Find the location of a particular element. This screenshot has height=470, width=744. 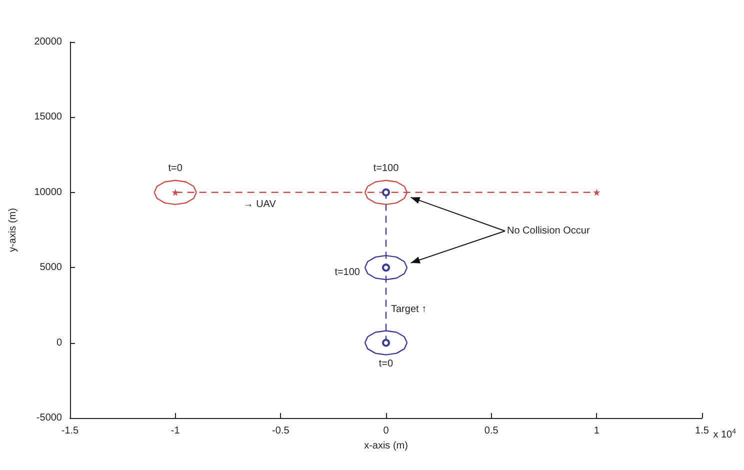

x-tick-label: 1 is located at coordinates (597, 431).